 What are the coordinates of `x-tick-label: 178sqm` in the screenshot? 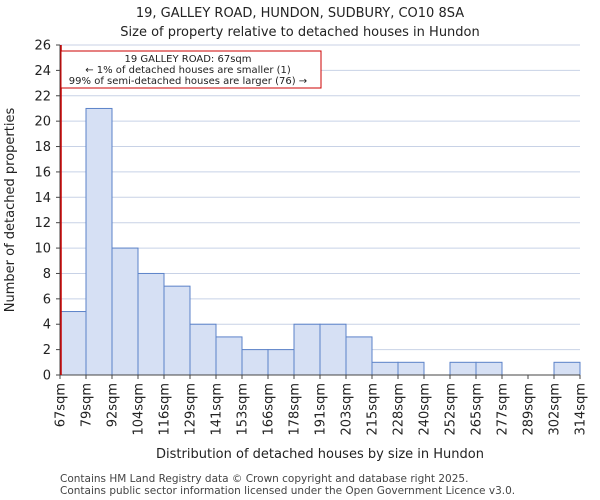 It's located at (295, 409).